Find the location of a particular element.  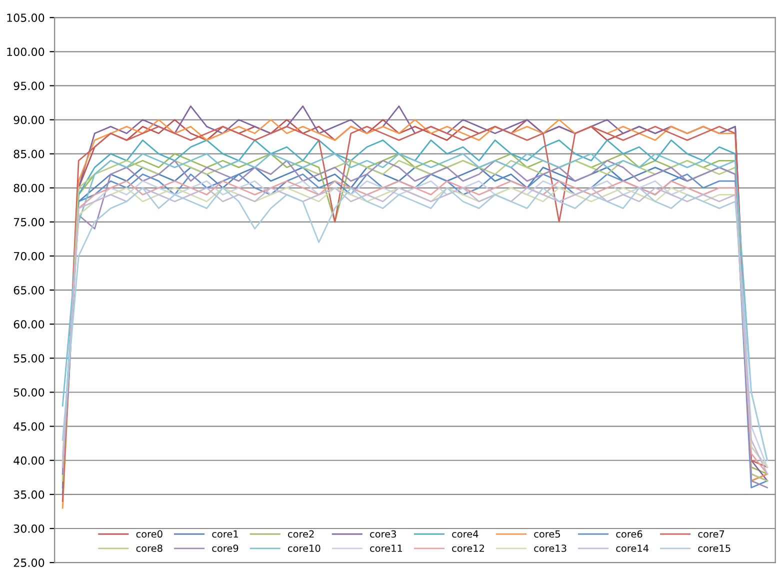

y-tick-label: 75.00 is located at coordinates (29, 222).